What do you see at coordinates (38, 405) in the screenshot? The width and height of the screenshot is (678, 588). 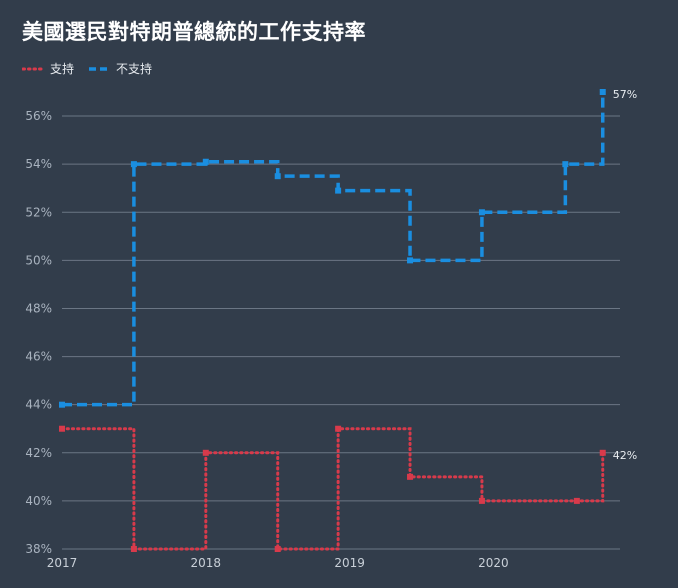 I see `y-tick-label-3: 44%` at bounding box center [38, 405].